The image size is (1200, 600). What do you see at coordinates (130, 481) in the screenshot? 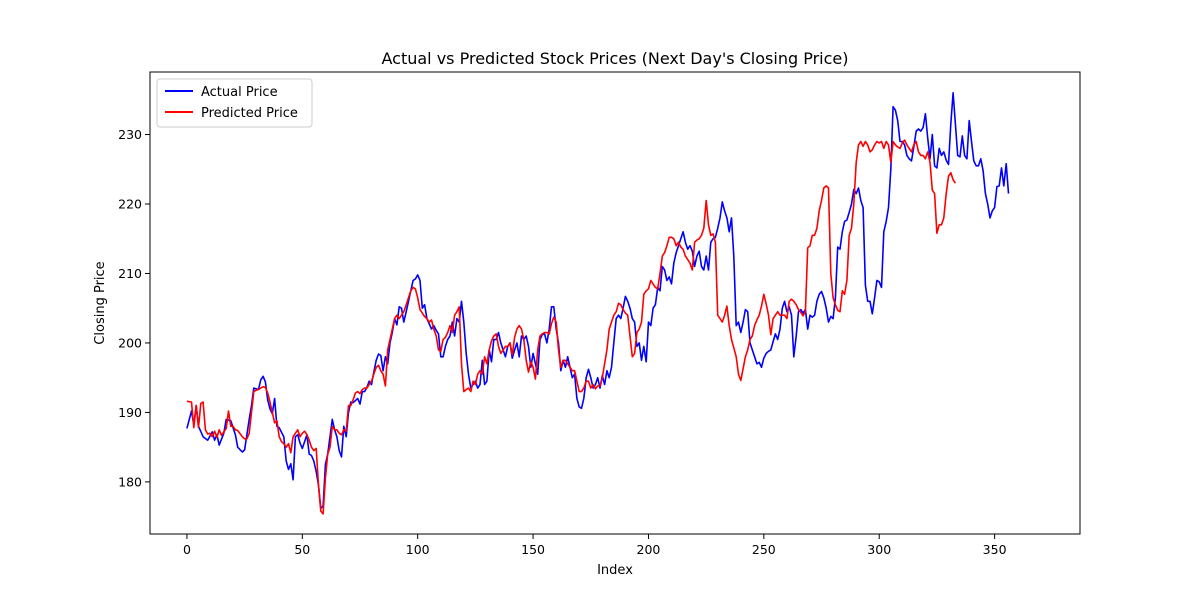
I see `y-tick-label: 180` at bounding box center [130, 481].